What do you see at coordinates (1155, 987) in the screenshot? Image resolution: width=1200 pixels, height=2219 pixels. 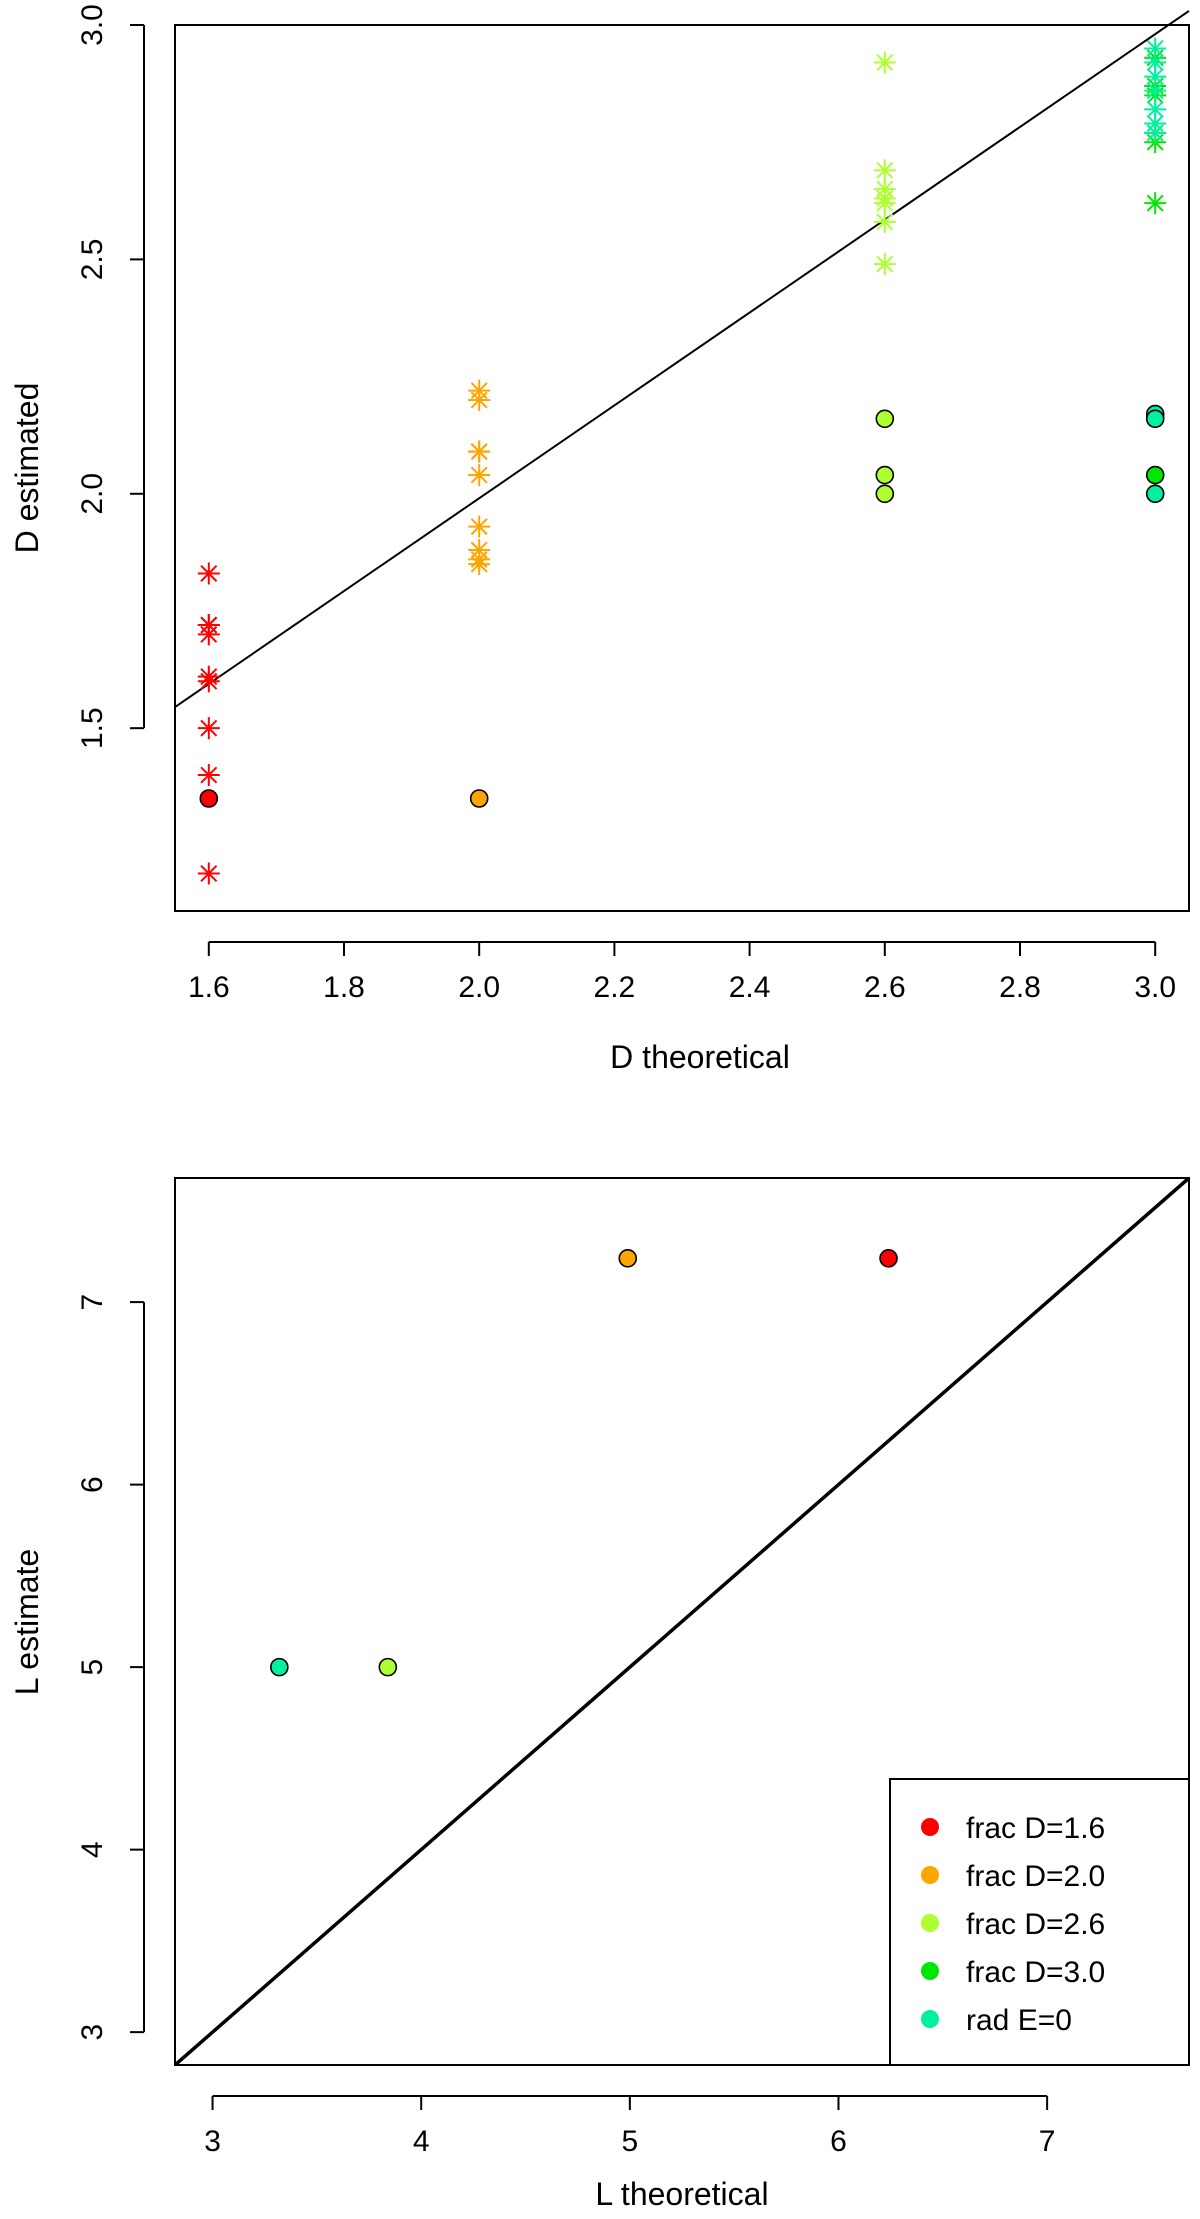 I see `d-x-tick-label: 3.0` at bounding box center [1155, 987].